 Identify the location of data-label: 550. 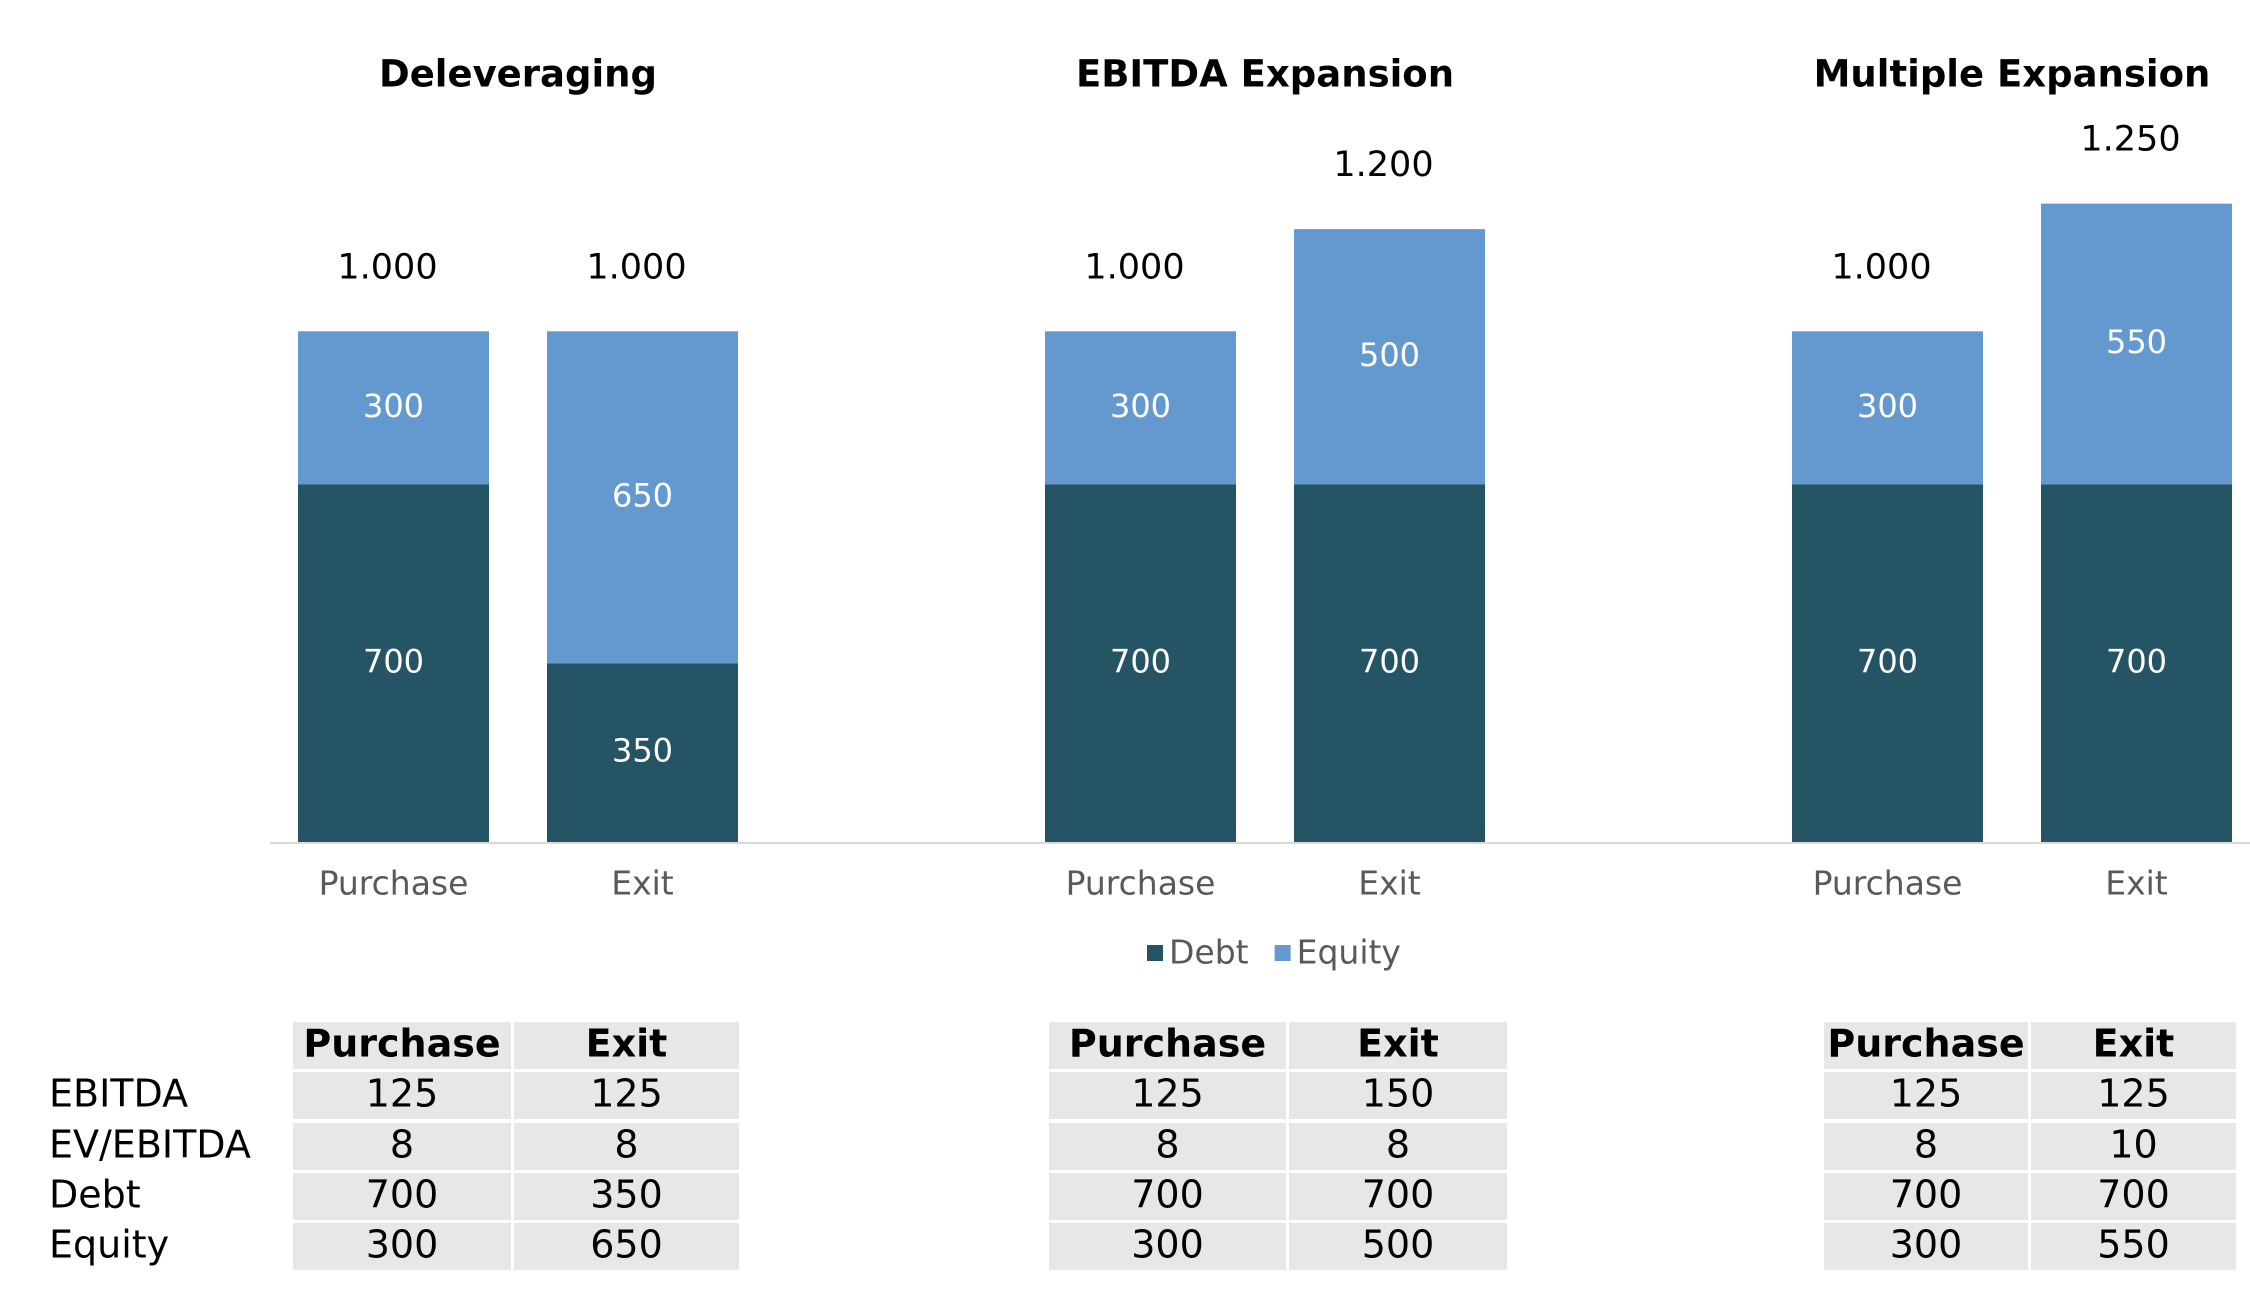
(2136, 342).